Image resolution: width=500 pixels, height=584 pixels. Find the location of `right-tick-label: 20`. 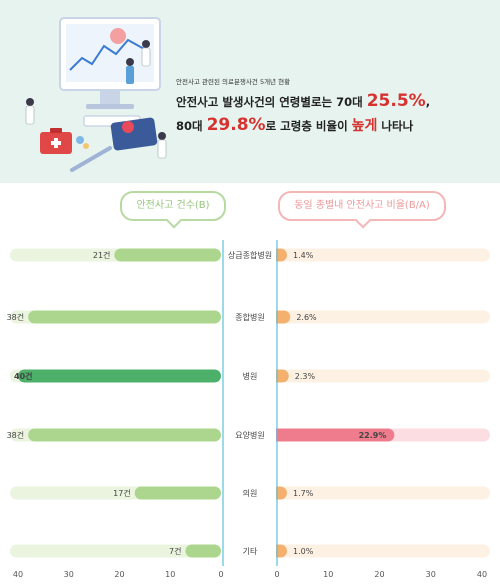

right-tick-label: 20 is located at coordinates (379, 574).